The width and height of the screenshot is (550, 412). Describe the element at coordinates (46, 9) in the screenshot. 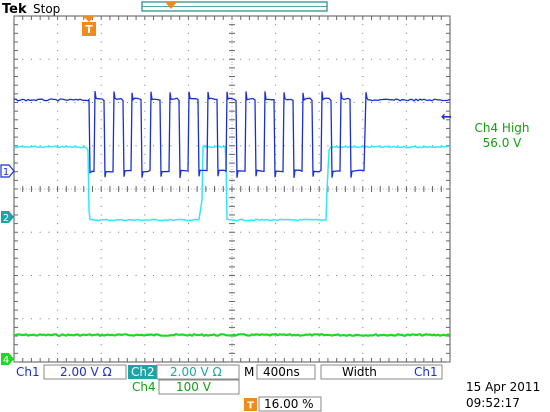

I see `acquisition-status: Stop` at that location.